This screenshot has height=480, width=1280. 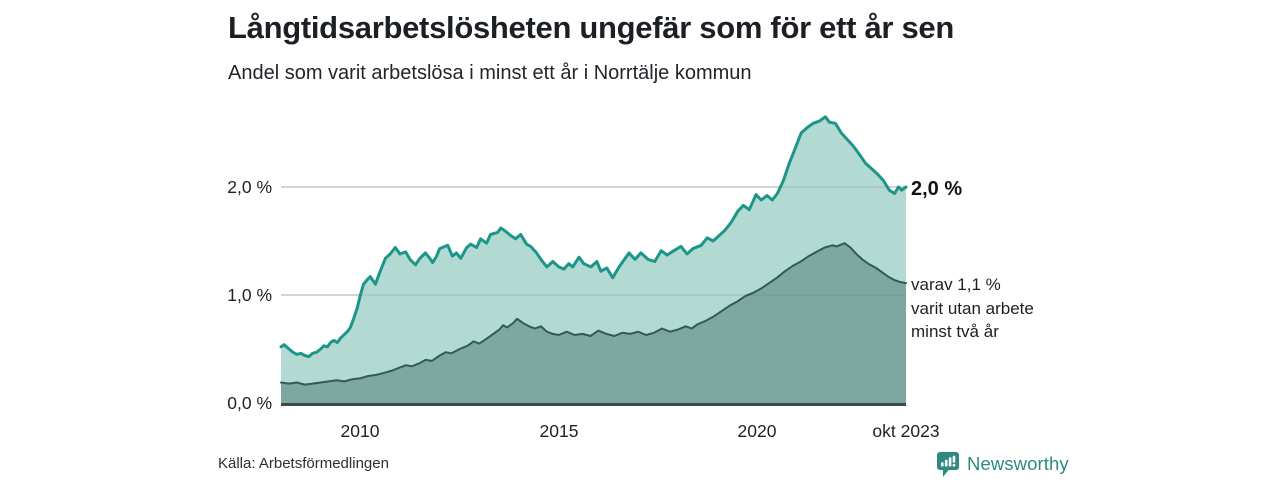 What do you see at coordinates (249, 295) in the screenshot?
I see `y-tick-label: 1,0 %` at bounding box center [249, 295].